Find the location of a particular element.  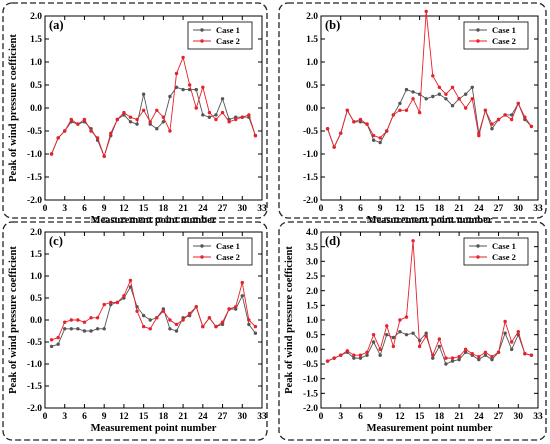

panel-label: (a) is located at coordinates (56, 25).